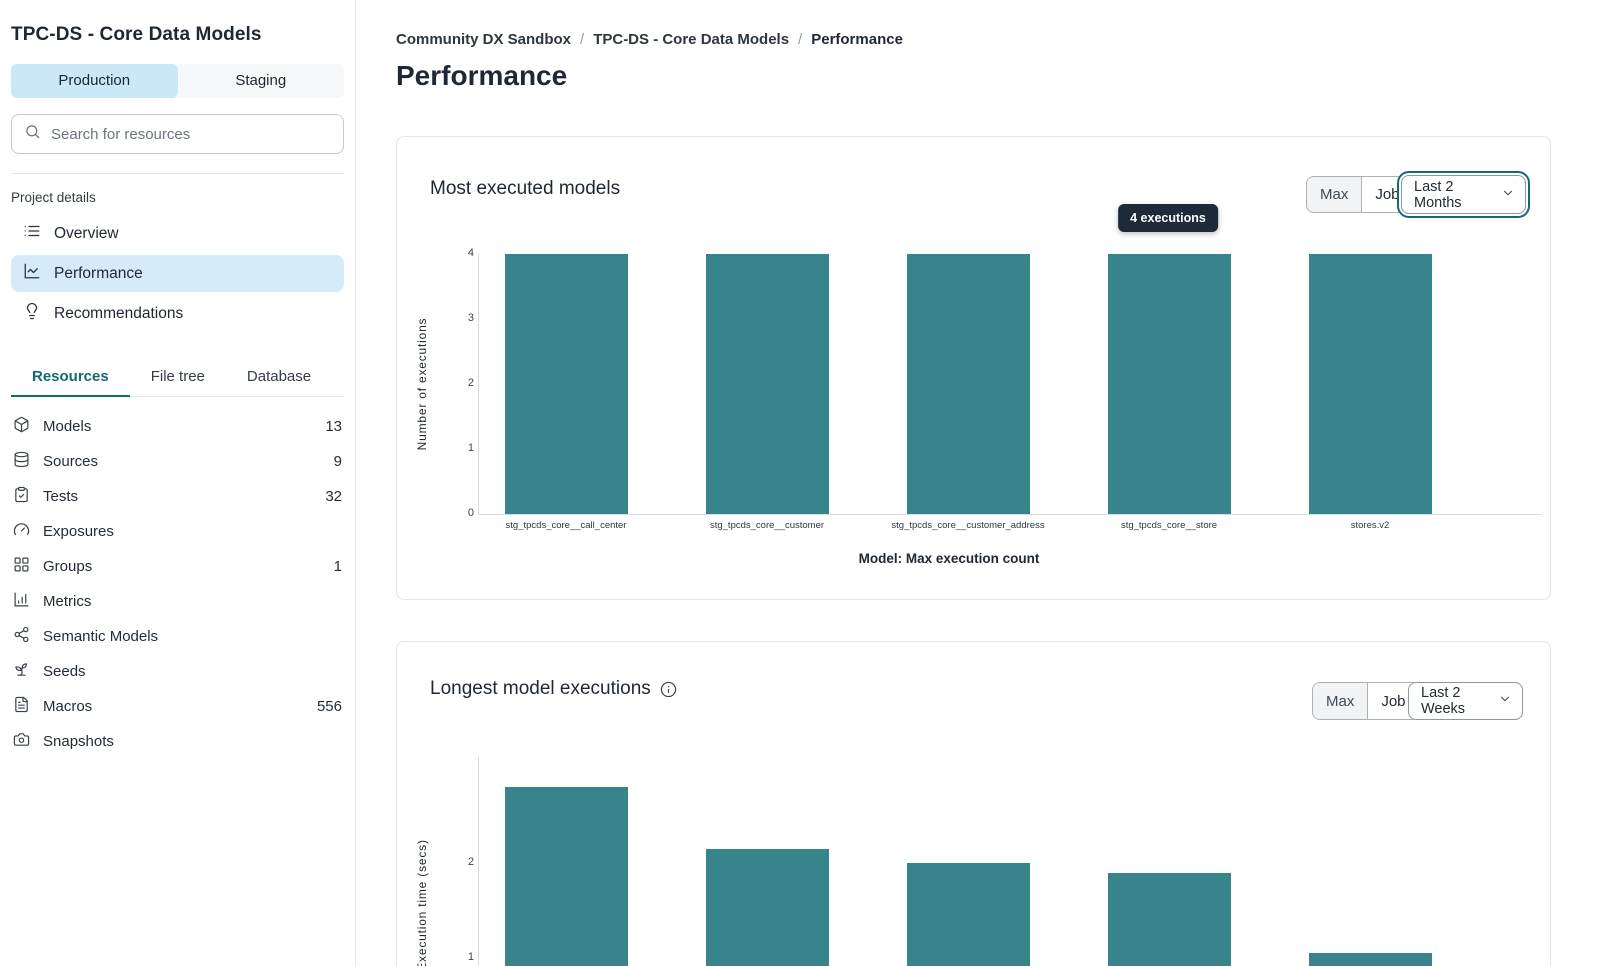 This screenshot has width=1621, height=966. Describe the element at coordinates (478, 384) in the screenshot. I see `y-axis-line` at that location.